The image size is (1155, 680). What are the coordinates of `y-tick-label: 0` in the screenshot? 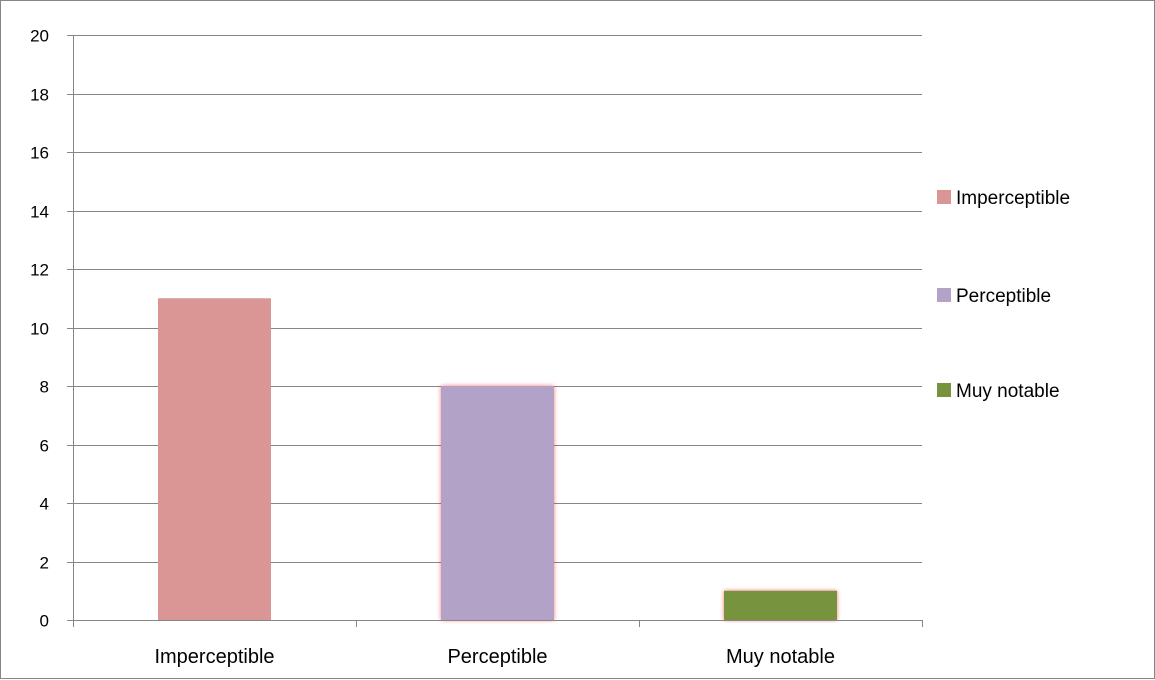 It's located at (44, 621).